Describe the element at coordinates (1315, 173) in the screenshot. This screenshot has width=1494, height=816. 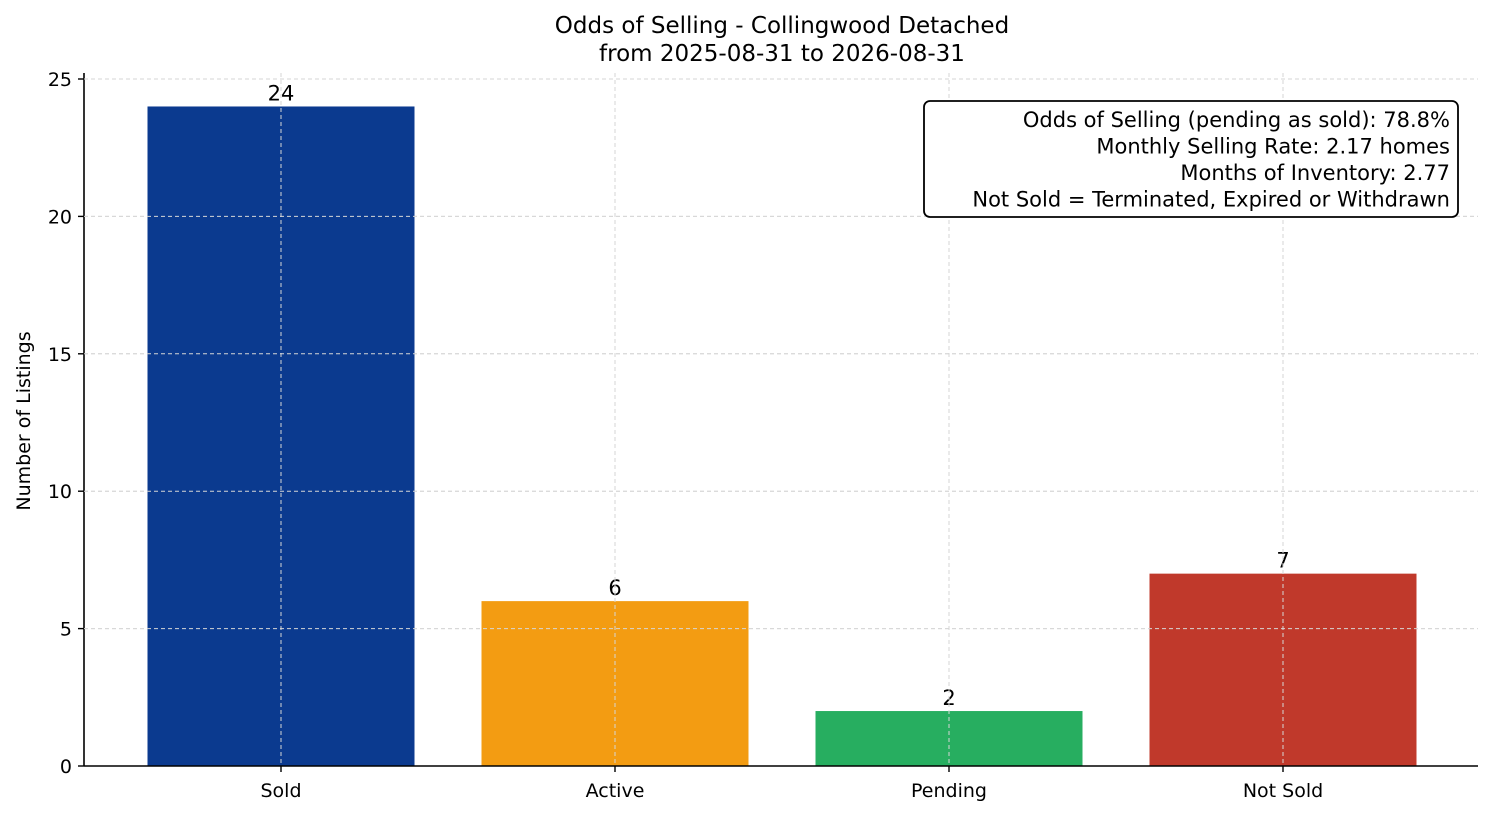
I see `annotation-line: Months of Inventory: 2.77` at that location.